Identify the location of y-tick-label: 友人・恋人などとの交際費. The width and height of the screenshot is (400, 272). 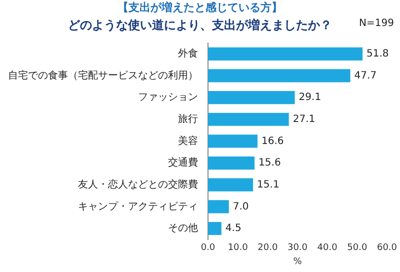
(138, 184).